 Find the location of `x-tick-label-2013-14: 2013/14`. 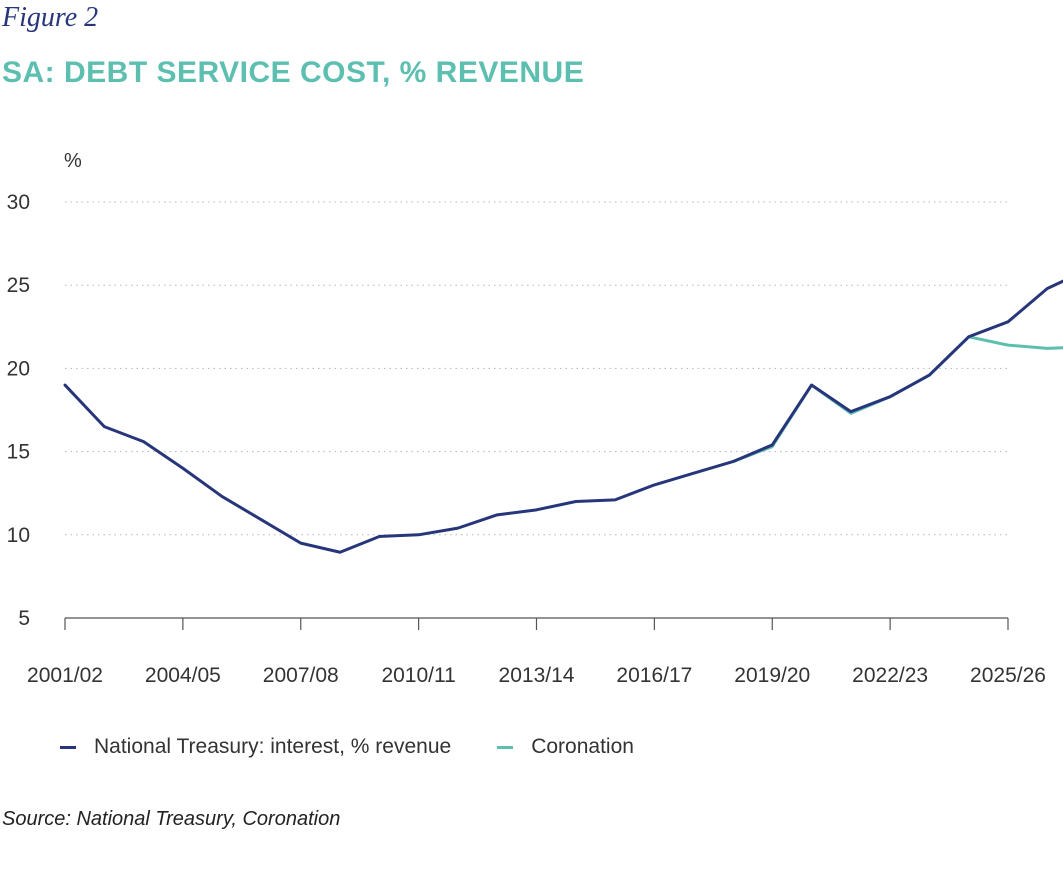

x-tick-label-2013-14: 2013/14 is located at coordinates (537, 675).